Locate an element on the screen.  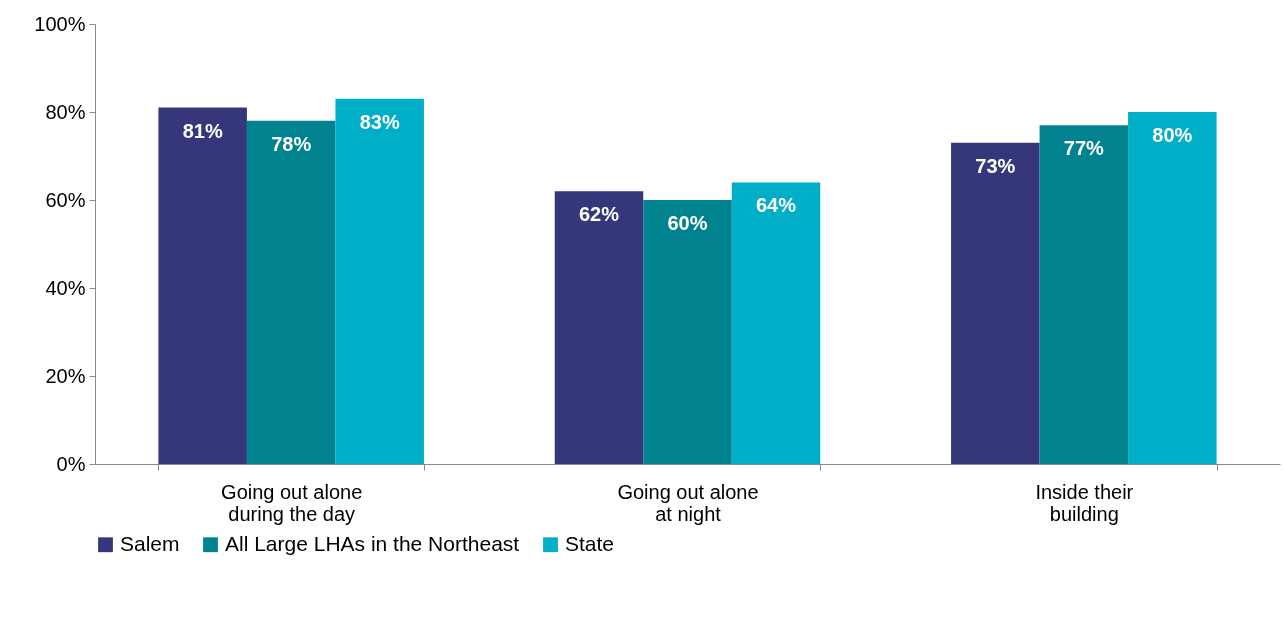
y-tick-label: 60% is located at coordinates (65, 199).